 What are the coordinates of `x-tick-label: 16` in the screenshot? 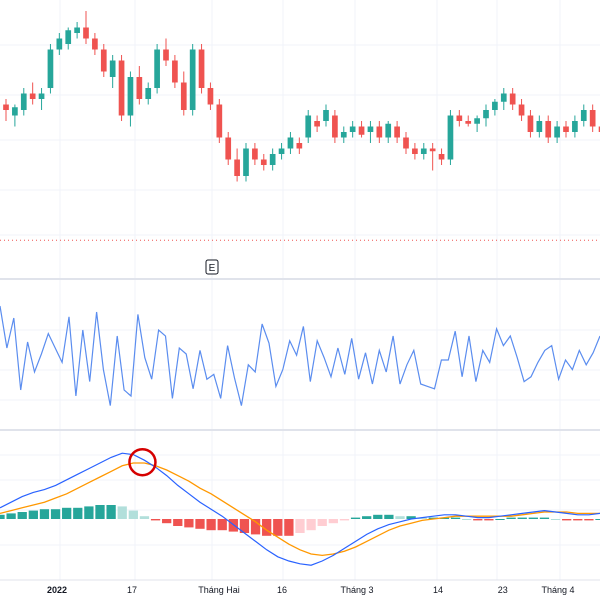 It's located at (282, 590).